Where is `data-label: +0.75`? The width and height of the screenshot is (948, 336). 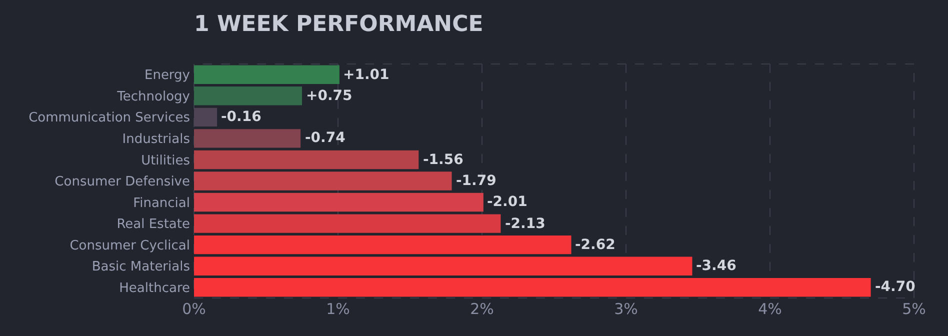
data-label: +0.75 is located at coordinates (329, 96).